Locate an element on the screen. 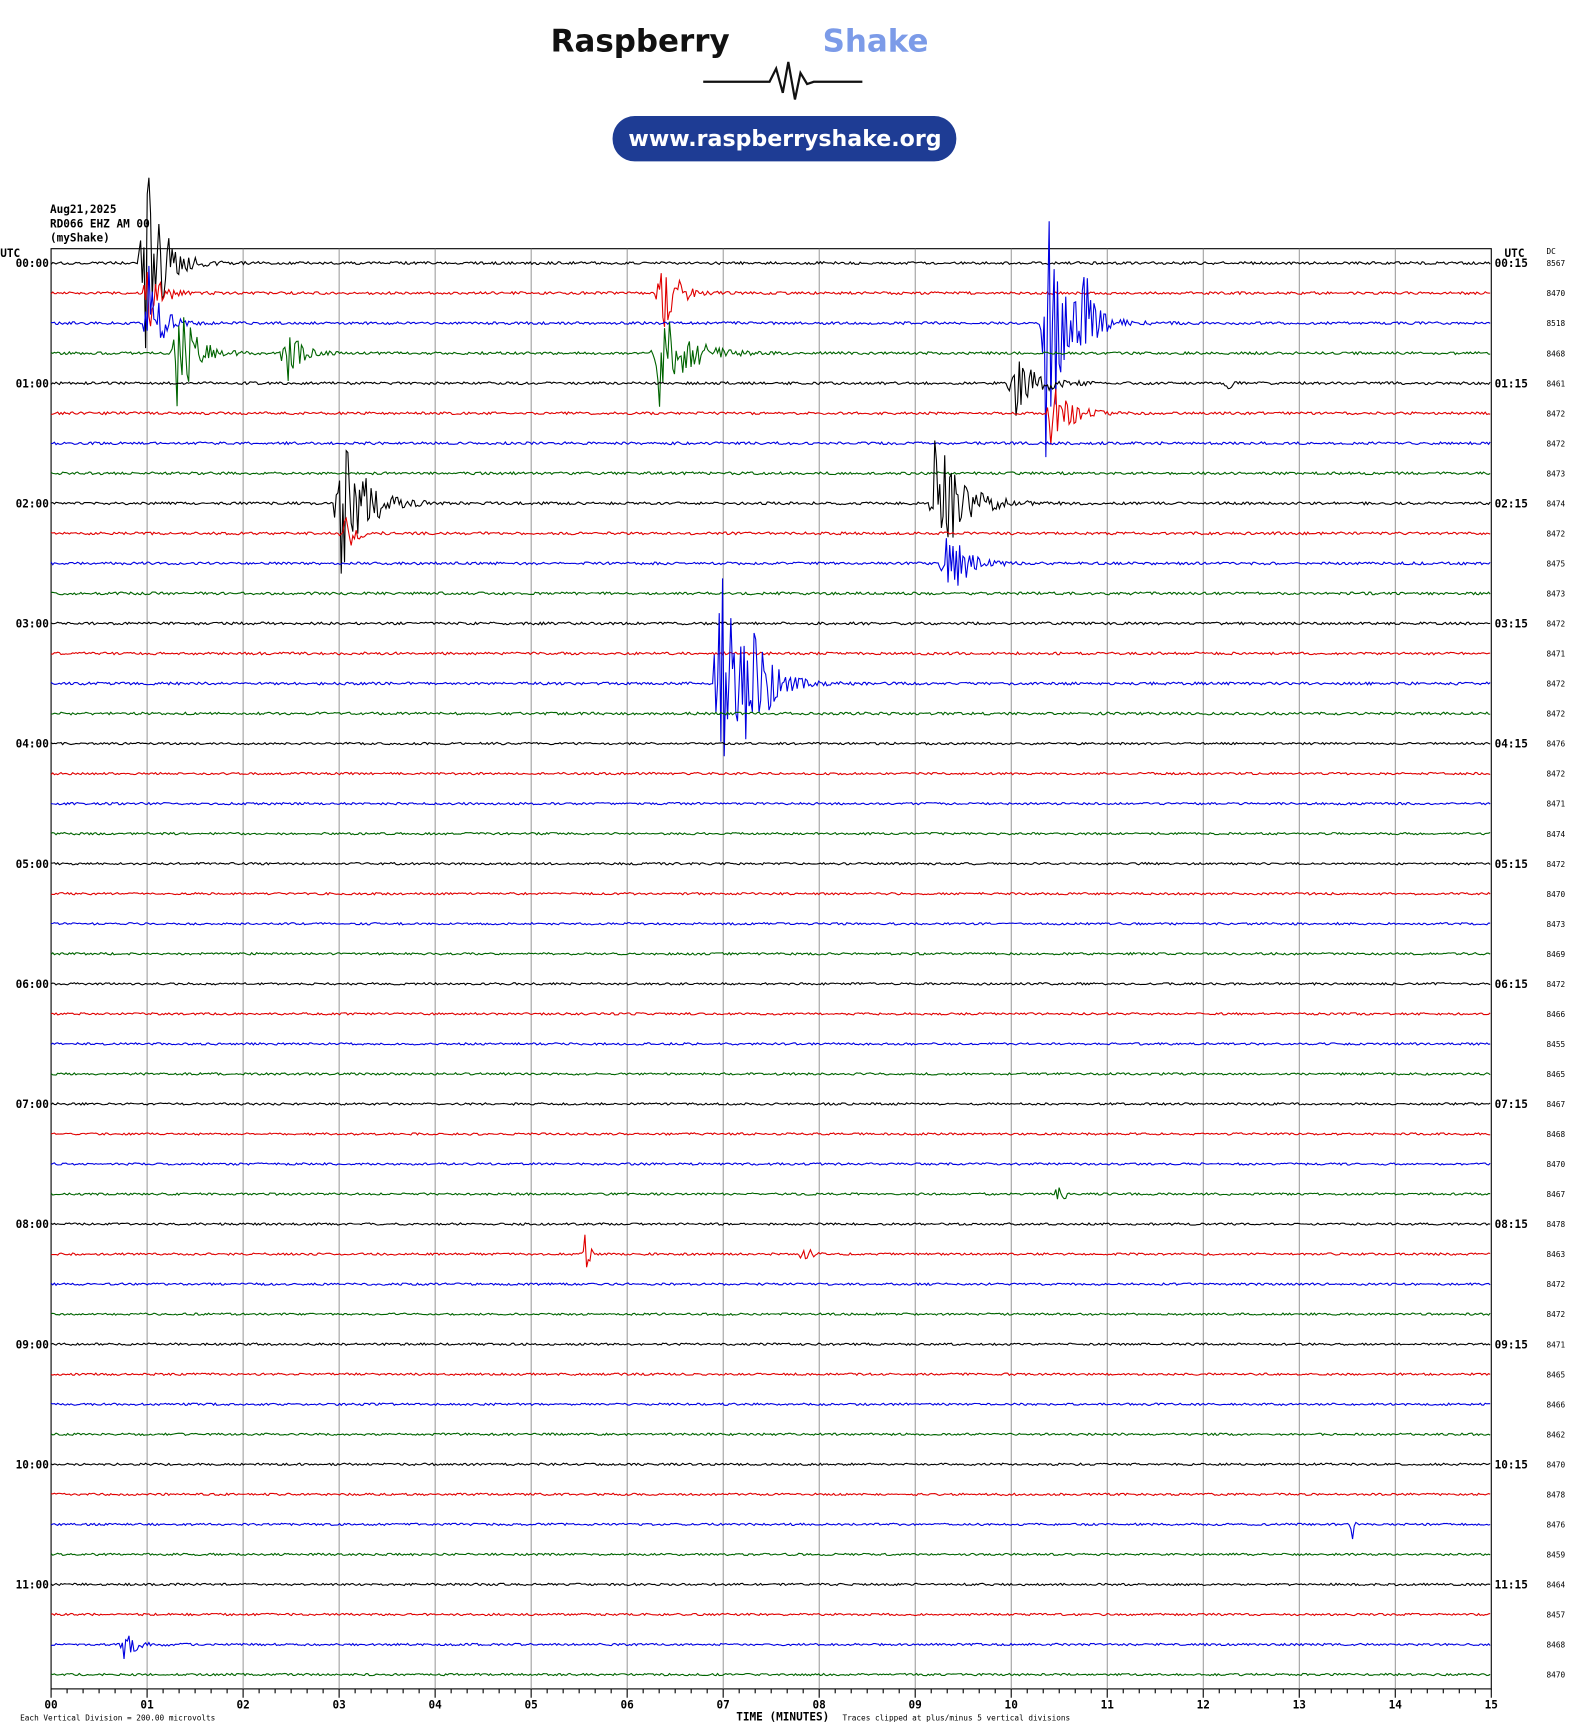 This screenshot has height=1732, width=1570. dc-title: DC is located at coordinates (1552, 251).